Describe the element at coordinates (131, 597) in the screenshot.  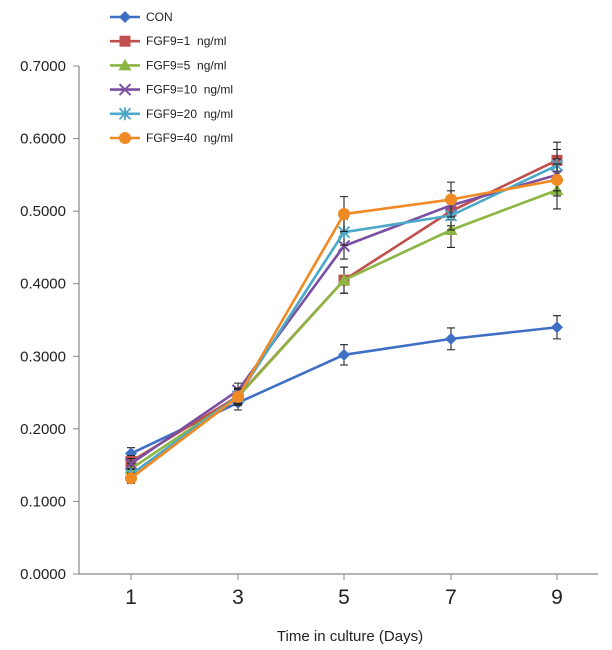
I see `x-tick-label: 1` at that location.